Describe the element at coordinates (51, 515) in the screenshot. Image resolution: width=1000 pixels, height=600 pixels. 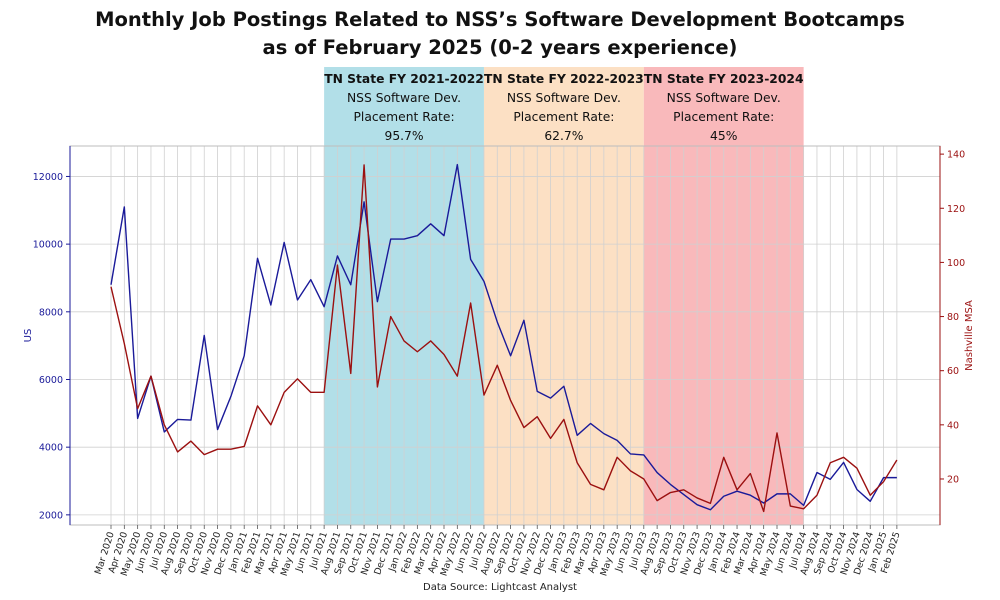
I see `y-left-tick-label: 2000` at that location.